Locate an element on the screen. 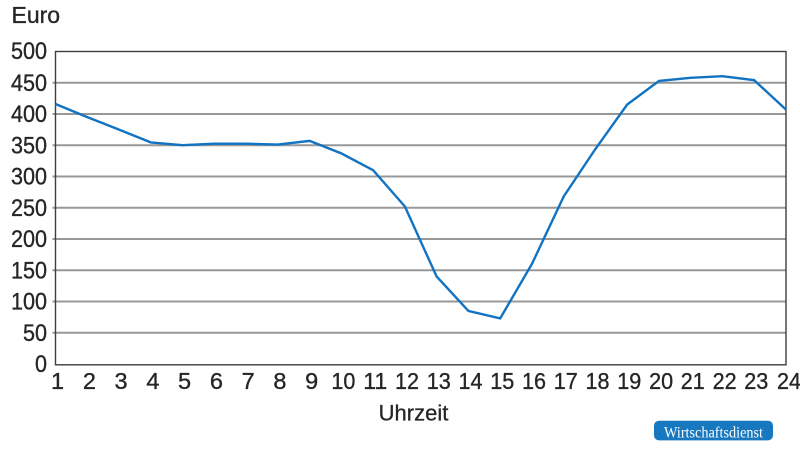  svg-text: Uhrzeit is located at coordinates (414, 413).